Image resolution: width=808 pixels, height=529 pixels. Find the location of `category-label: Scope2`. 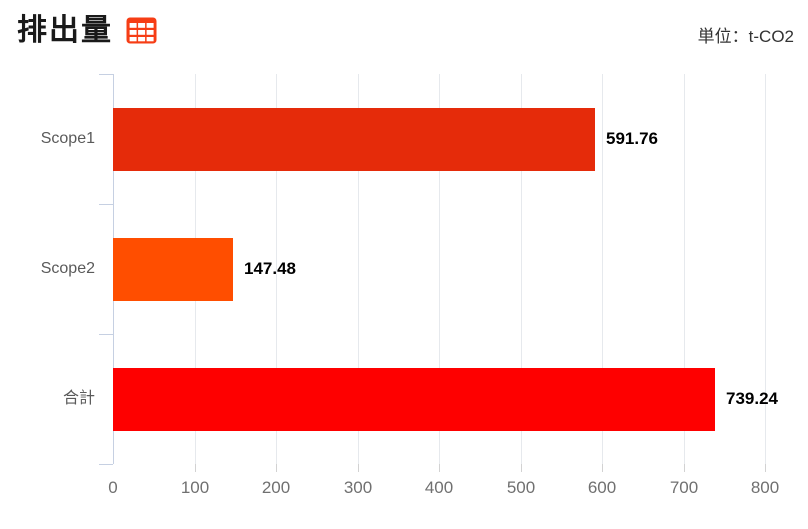

category-label: Scope2 is located at coordinates (67, 268).